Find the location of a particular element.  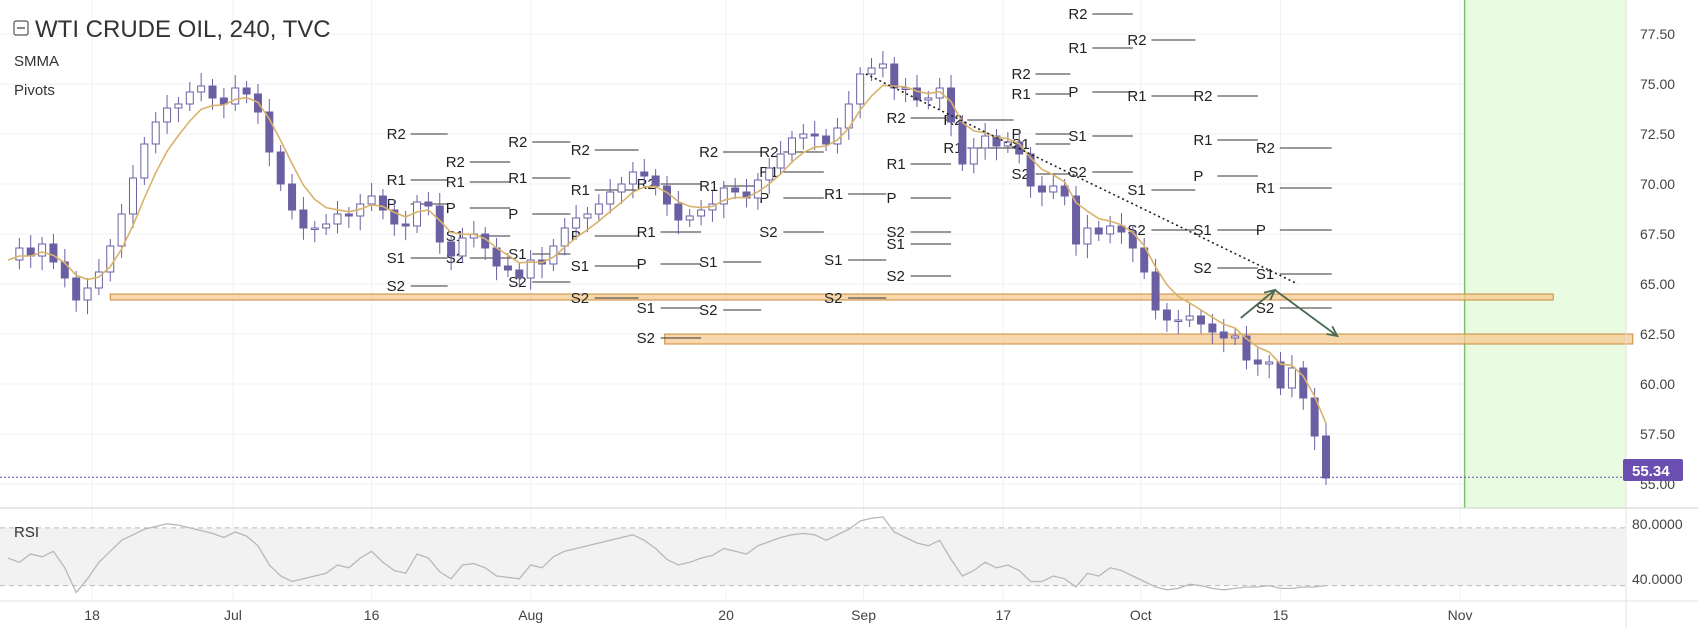

price-tick-label: 72.50 is located at coordinates (1657, 134).